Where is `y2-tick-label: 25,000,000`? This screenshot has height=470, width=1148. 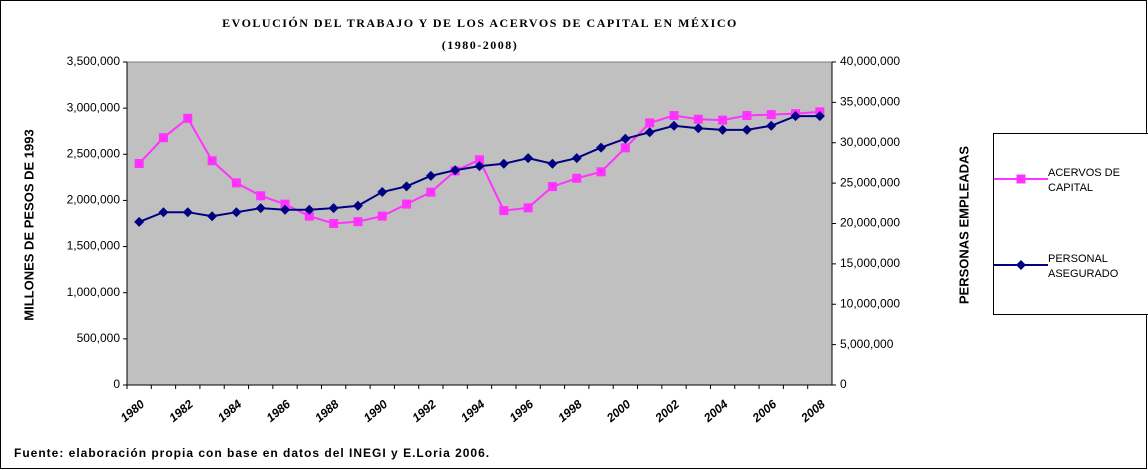
y2-tick-label: 25,000,000 is located at coordinates (870, 182).